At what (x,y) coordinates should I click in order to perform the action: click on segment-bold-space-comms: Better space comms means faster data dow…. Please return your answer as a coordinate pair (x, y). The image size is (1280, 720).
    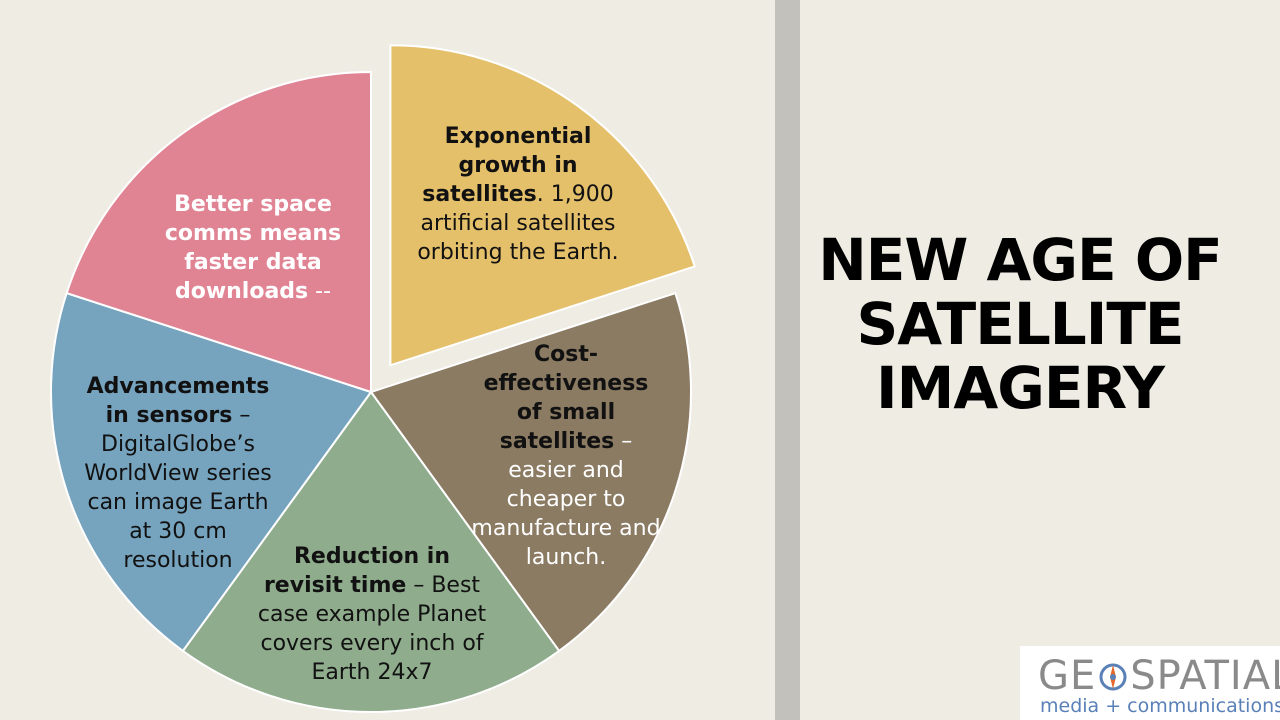
    Looking at the image, I should click on (253, 248).